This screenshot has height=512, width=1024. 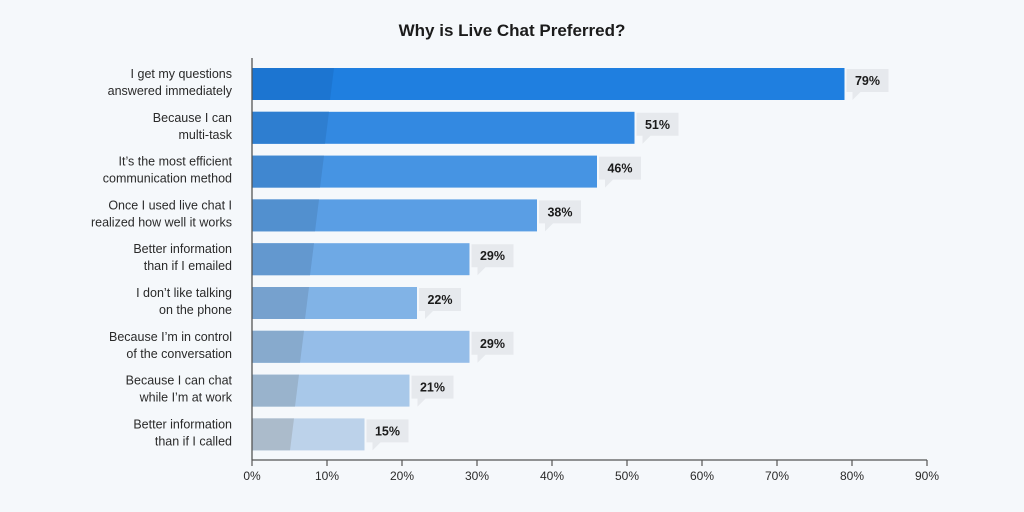 I want to click on category-label-line: than if I emailed, so click(x=188, y=266).